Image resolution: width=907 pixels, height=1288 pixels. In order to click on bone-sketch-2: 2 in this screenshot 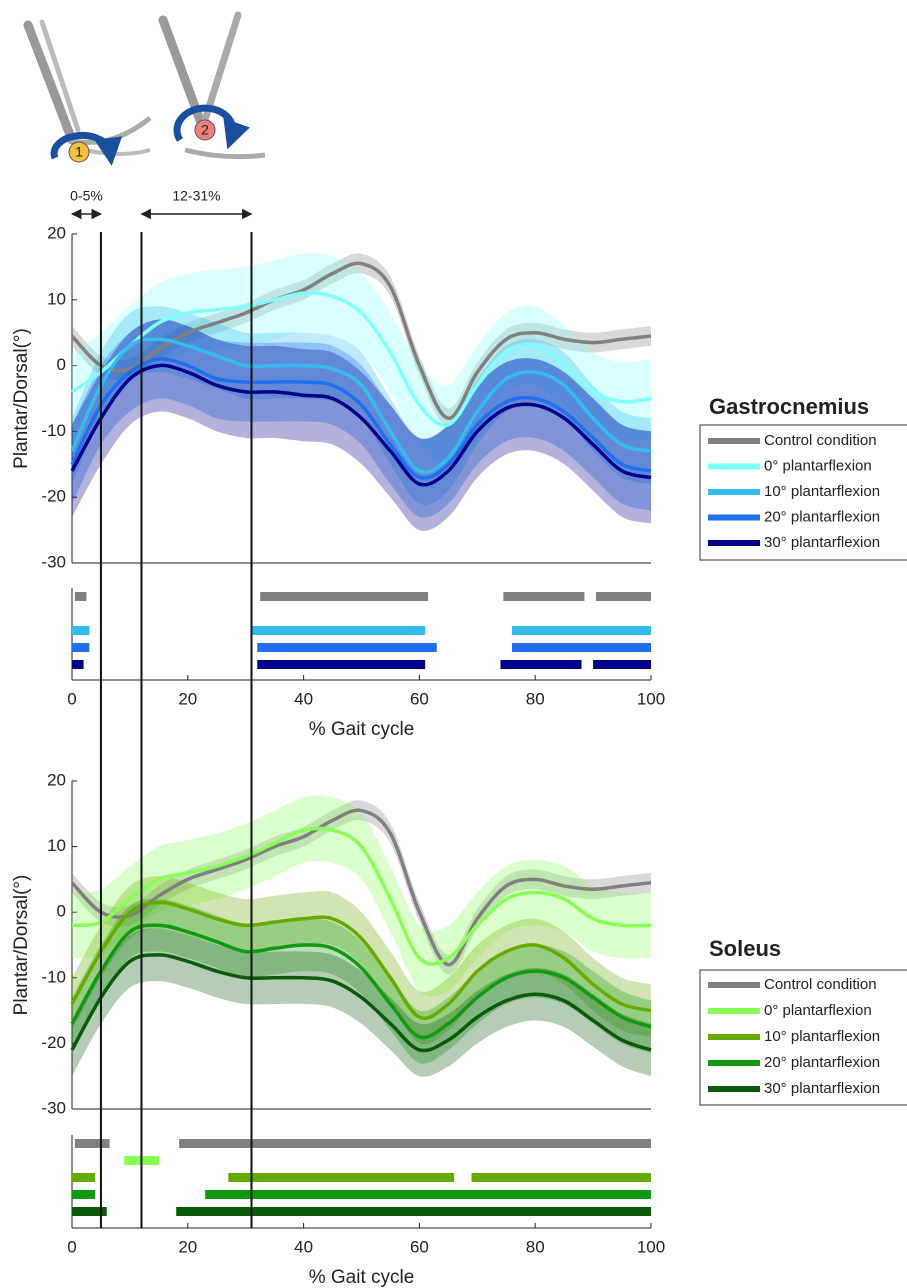, I will do `click(212, 85)`.